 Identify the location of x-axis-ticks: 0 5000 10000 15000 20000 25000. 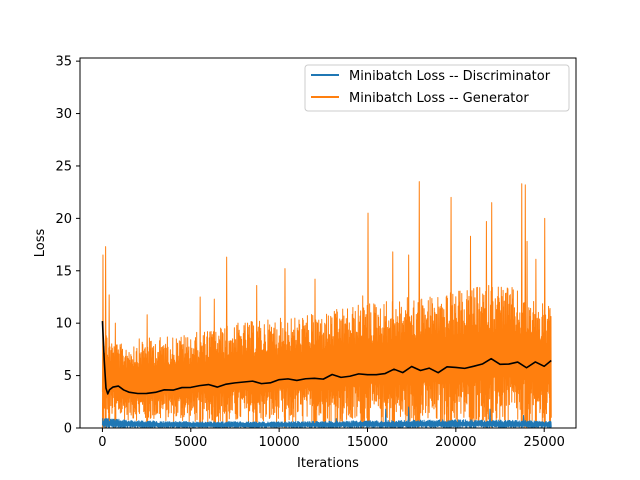
(331, 439).